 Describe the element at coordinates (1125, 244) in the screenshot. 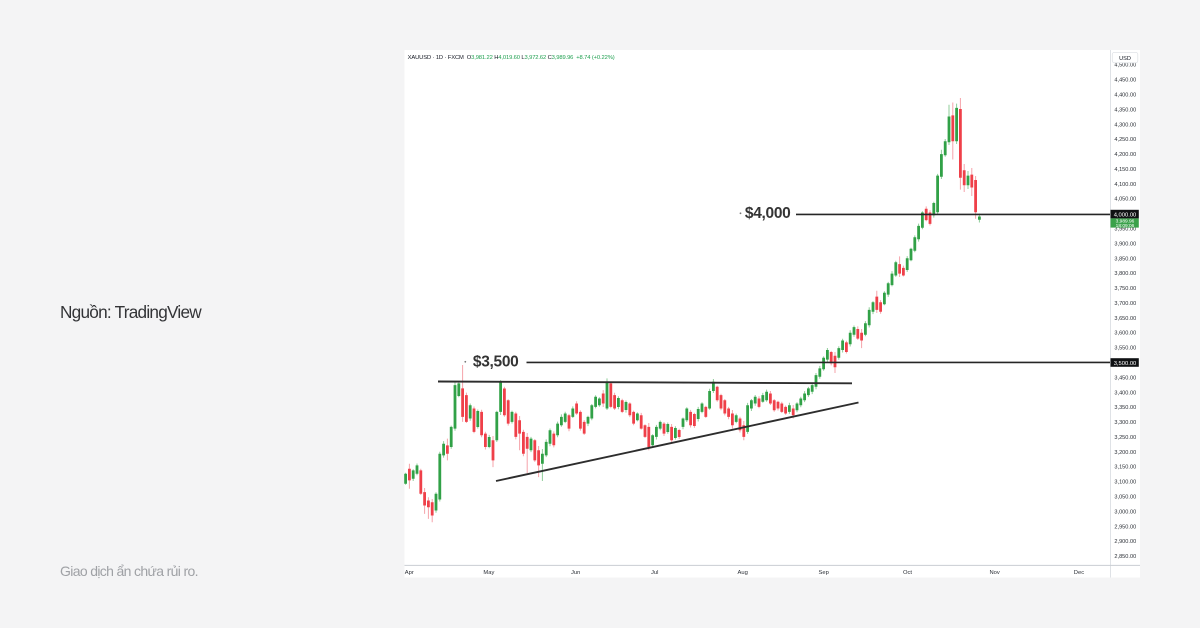

I see `svg-text: 3,900.00` at that location.